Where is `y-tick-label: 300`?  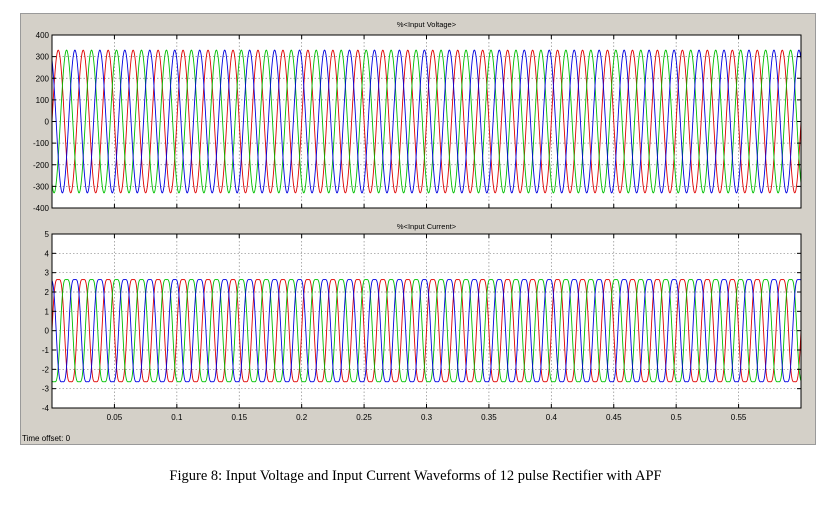 y-tick-label: 300 is located at coordinates (43, 57).